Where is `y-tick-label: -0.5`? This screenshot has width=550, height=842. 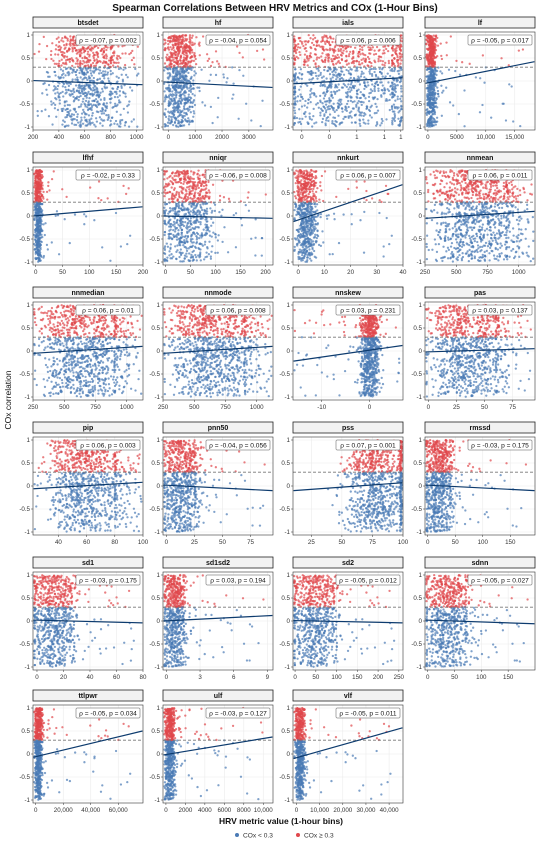
y-tick-label: -0.5 is located at coordinates (154, 104).